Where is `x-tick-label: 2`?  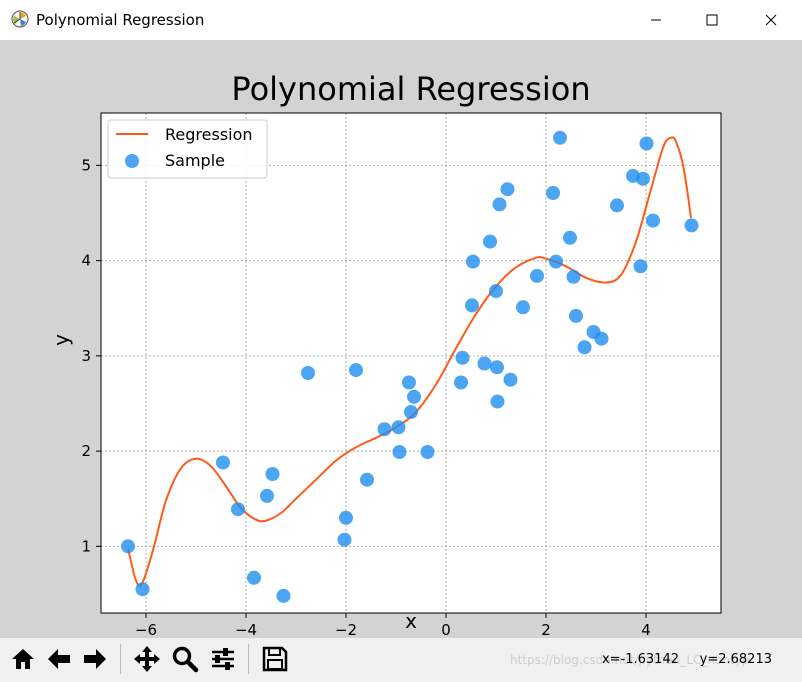
x-tick-label: 2 is located at coordinates (546, 629).